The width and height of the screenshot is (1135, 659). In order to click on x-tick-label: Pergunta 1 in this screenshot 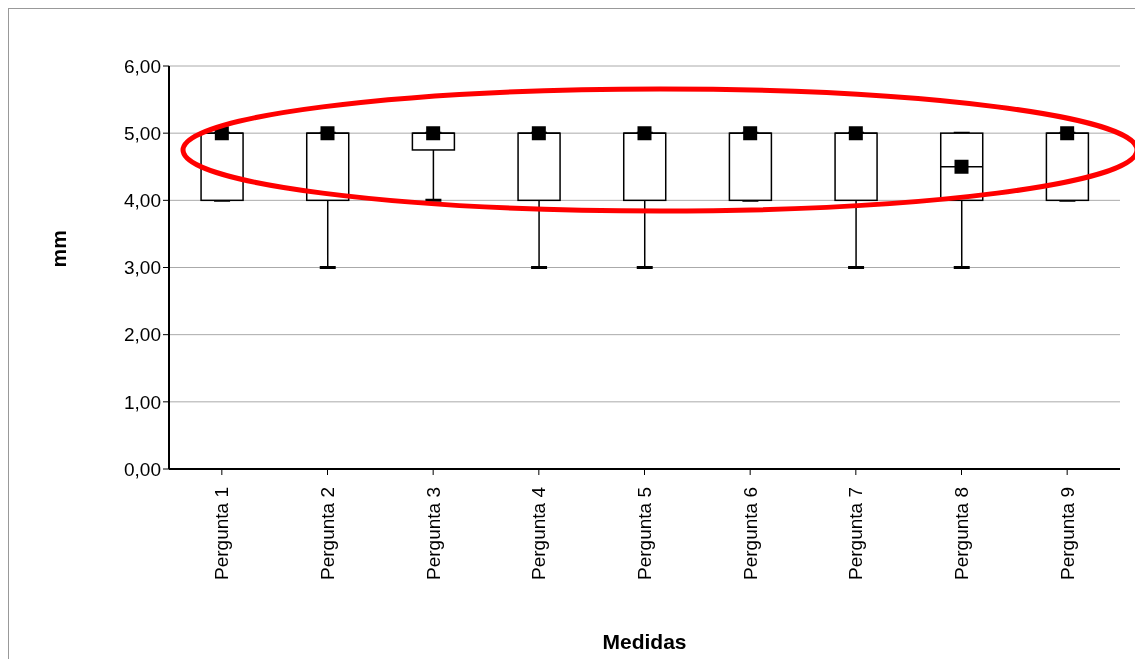, I will do `click(222, 533)`.